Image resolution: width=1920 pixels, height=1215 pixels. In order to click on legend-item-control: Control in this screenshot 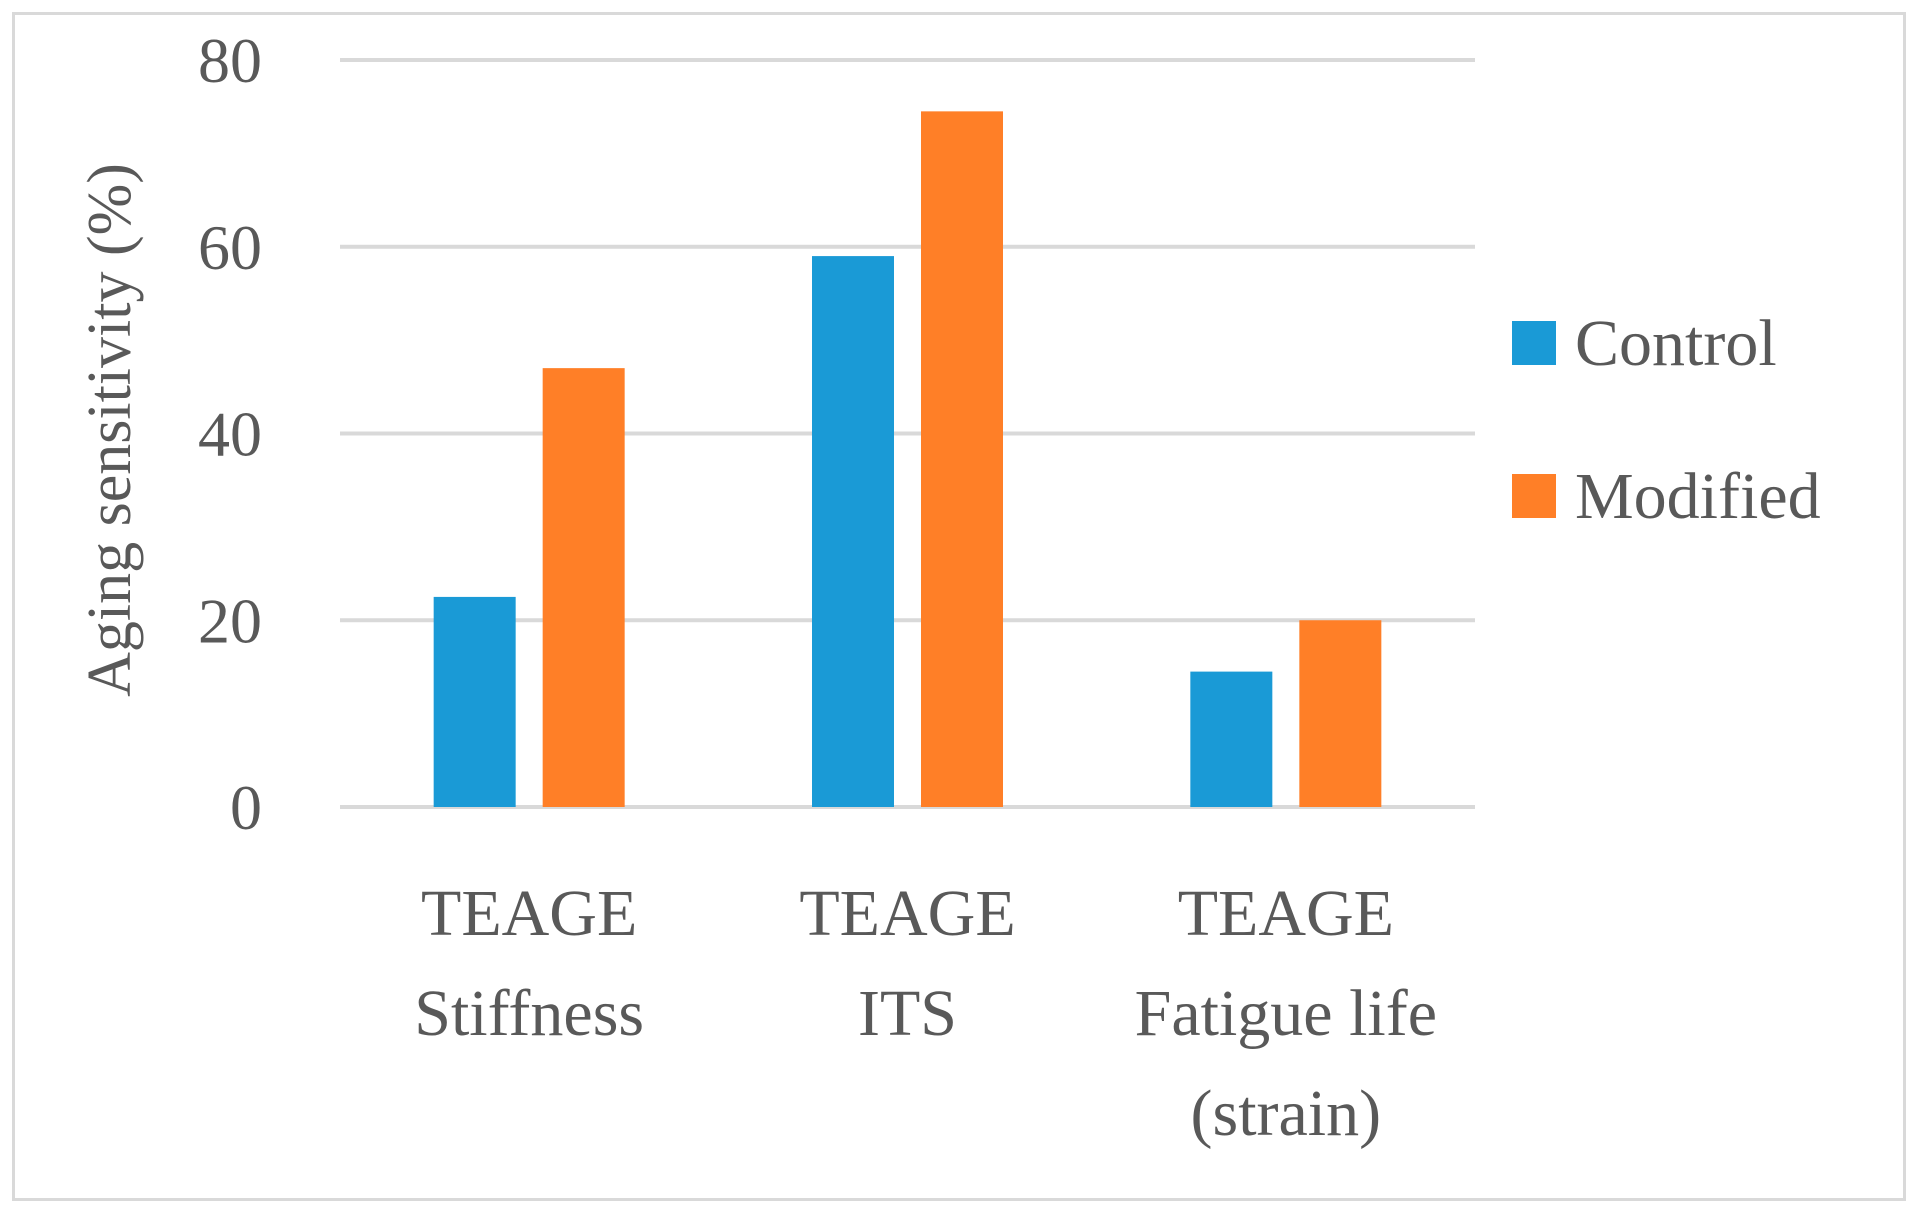, I will do `click(1644, 343)`.